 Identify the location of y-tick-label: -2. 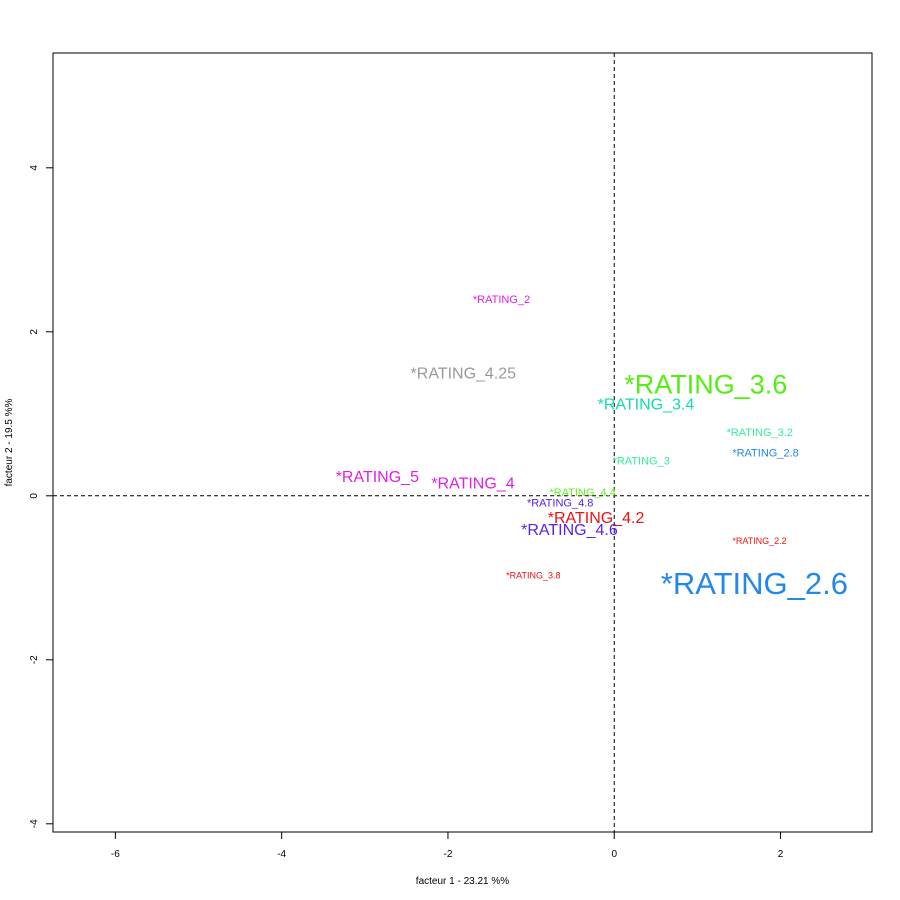
(34, 659).